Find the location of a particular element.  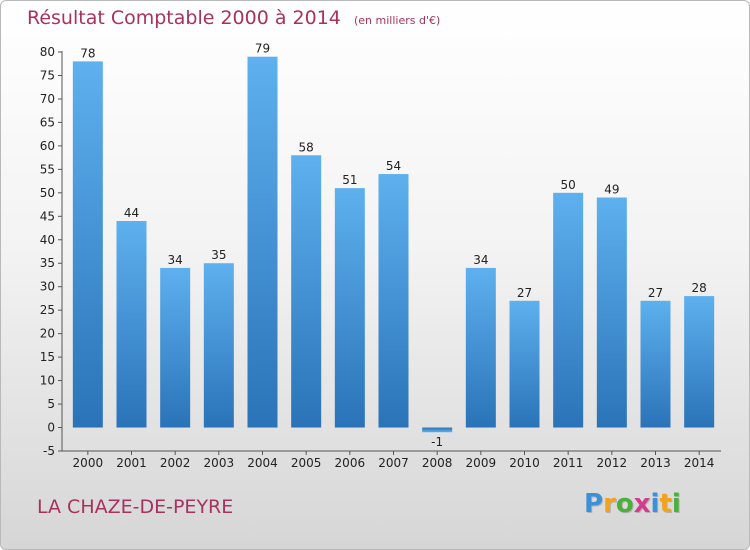

y-tick-label: 10 is located at coordinates (47, 381).